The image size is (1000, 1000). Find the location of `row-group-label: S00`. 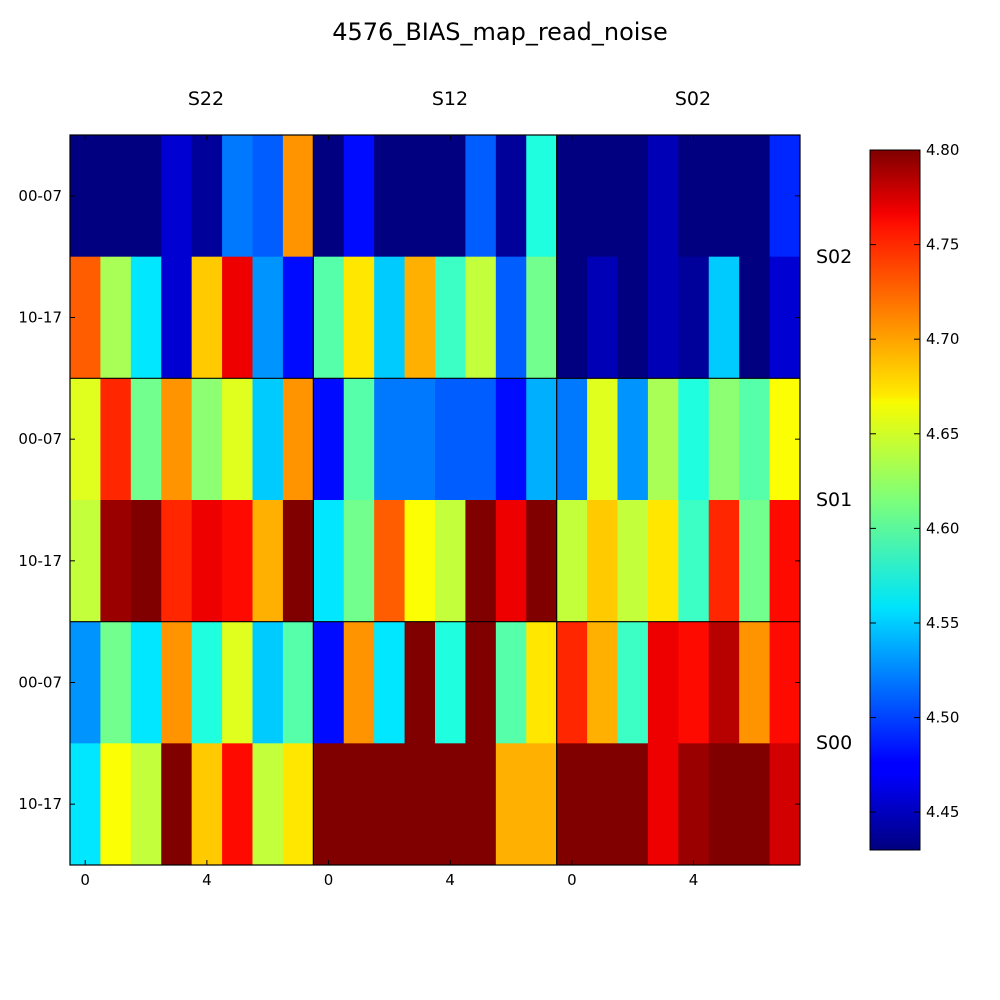

row-group-label: S00 is located at coordinates (834, 743).